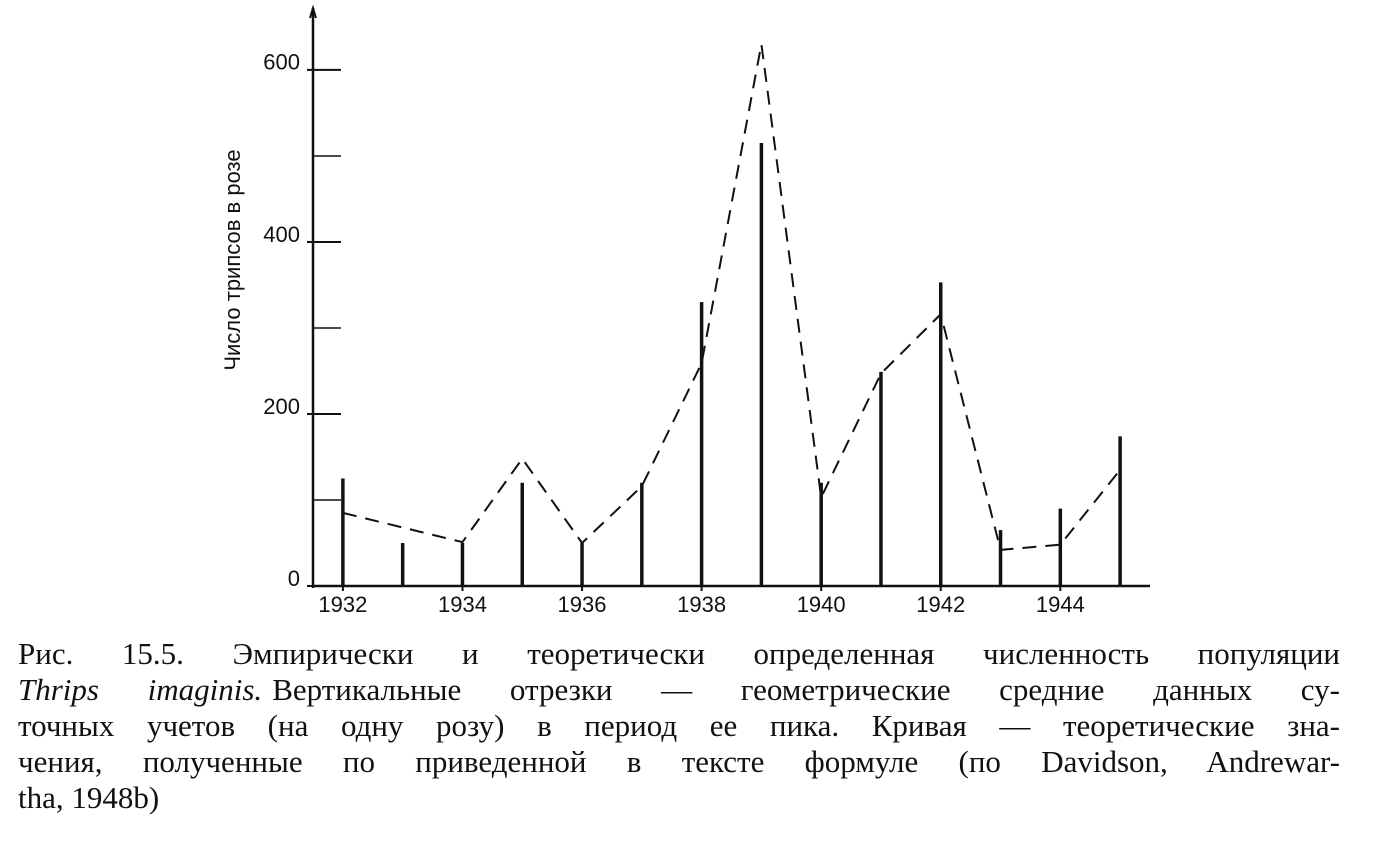 This screenshot has width=1381, height=841. I want to click on x-tick-label: 1940, so click(821, 604).